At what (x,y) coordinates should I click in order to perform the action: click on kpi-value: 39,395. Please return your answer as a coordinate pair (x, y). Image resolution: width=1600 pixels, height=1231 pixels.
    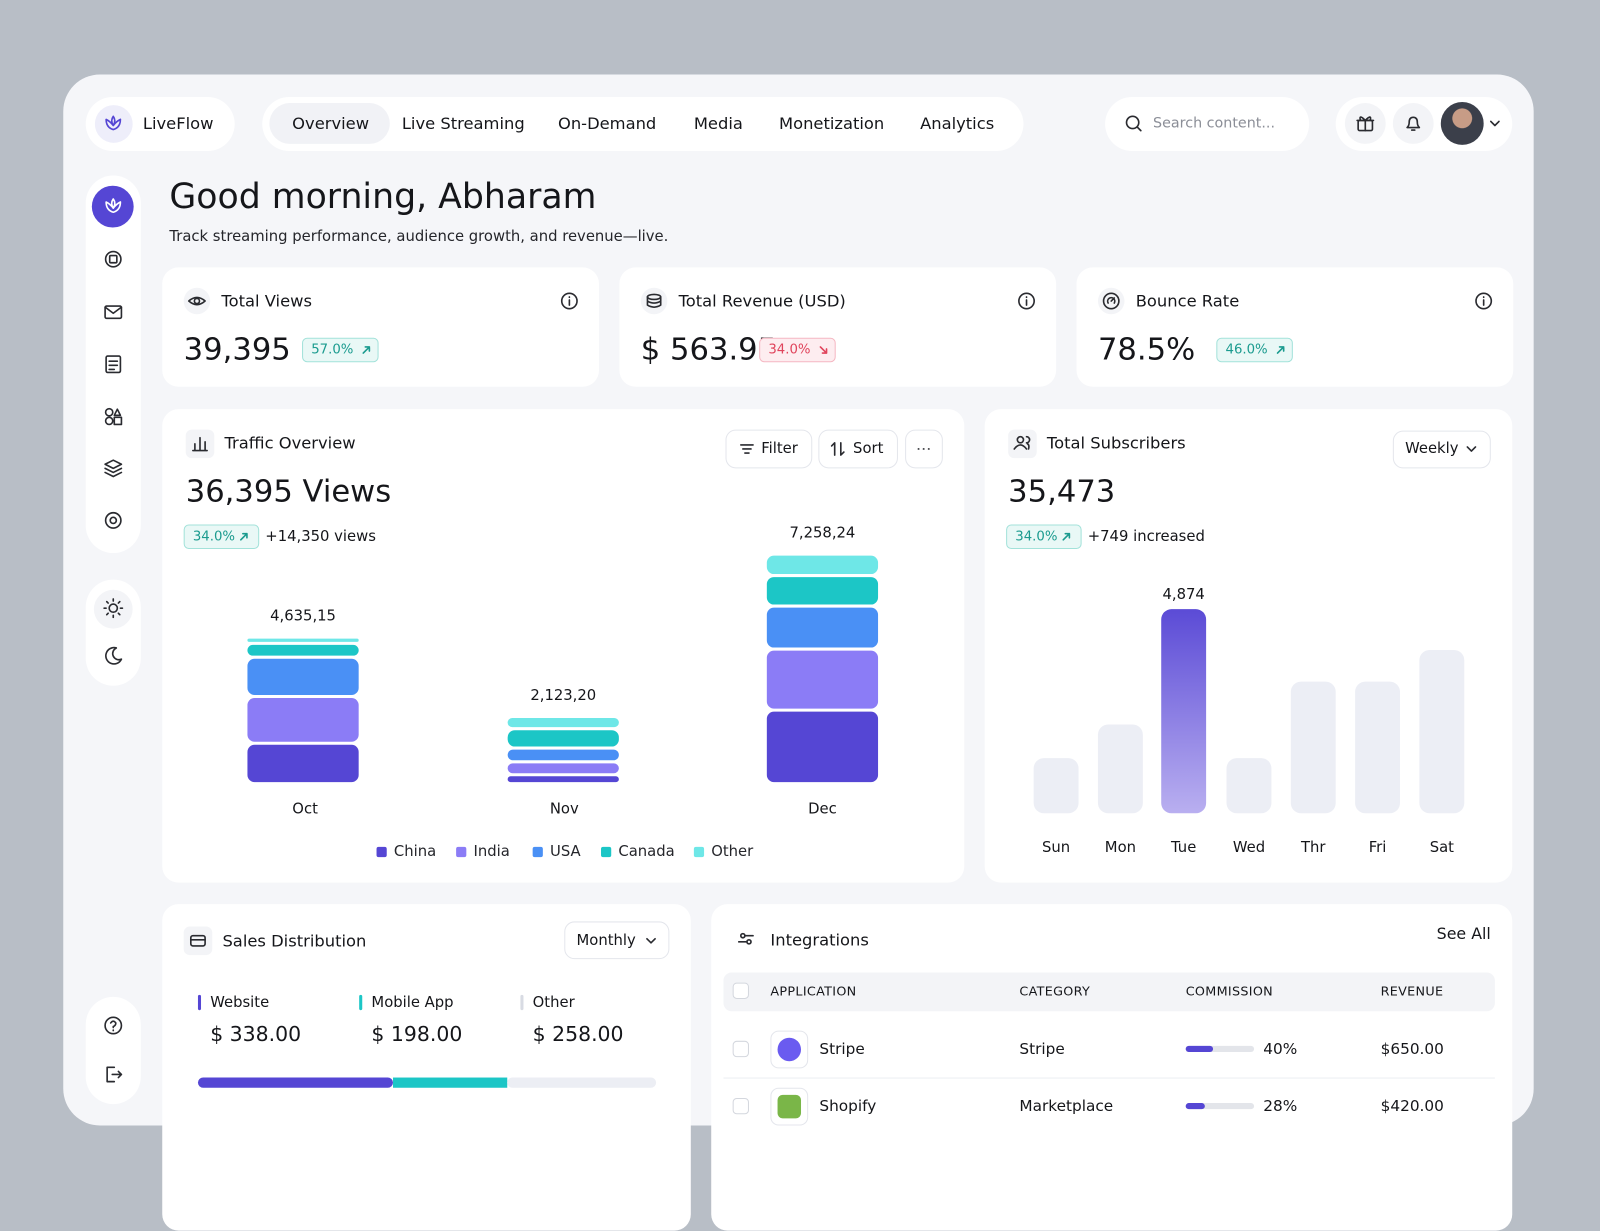
    Looking at the image, I should click on (237, 350).